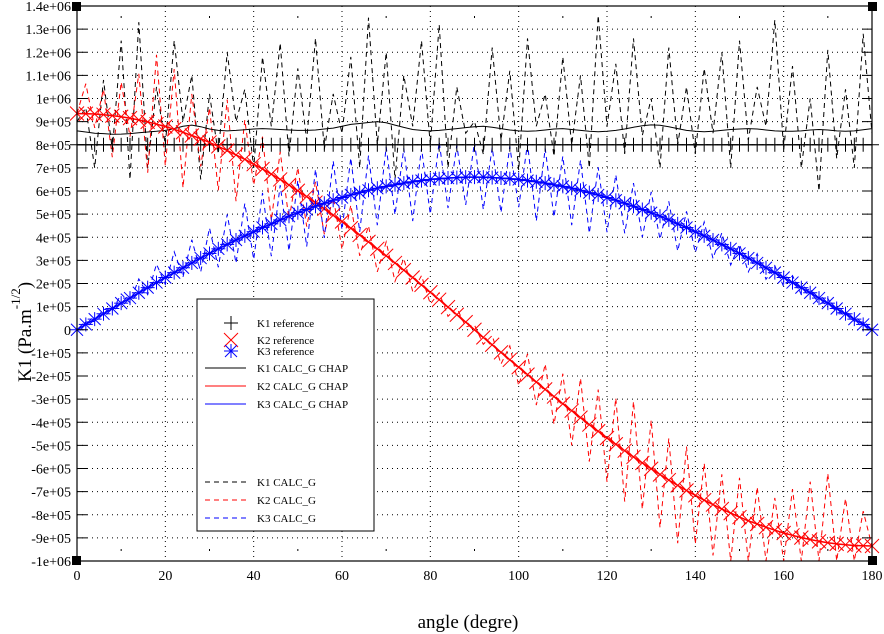 Image resolution: width=884 pixels, height=634 pixels. Describe the element at coordinates (474, 144) in the screenshot. I see `series-markers-k1-reference` at that location.